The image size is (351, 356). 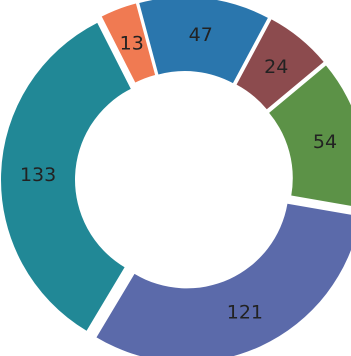 What do you see at coordinates (245, 313) in the screenshot?
I see `slice-label-121: 121` at bounding box center [245, 313].